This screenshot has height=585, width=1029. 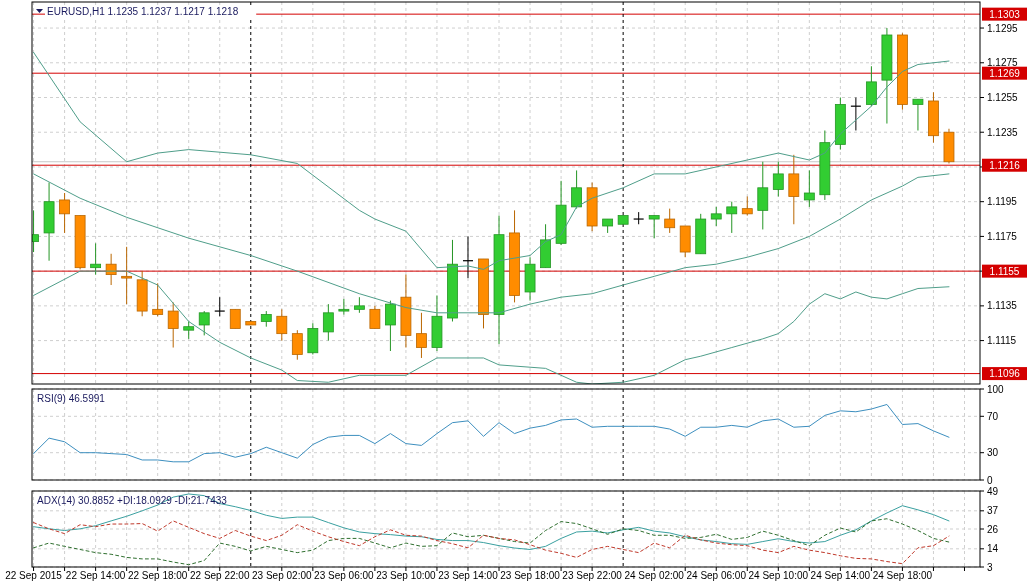 What do you see at coordinates (778, 575) in the screenshot?
I see `x-tick-label: 24 Sep 10:00` at bounding box center [778, 575].